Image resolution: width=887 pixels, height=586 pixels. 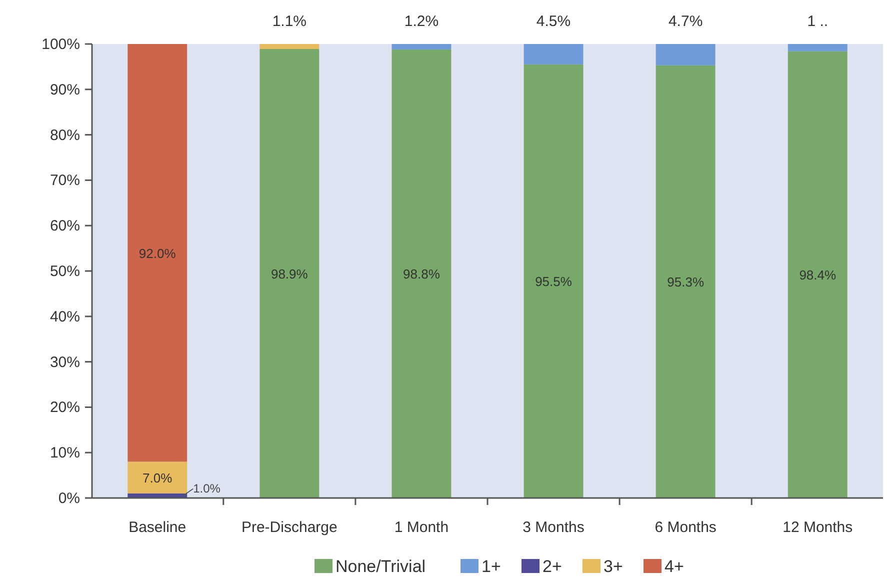 What do you see at coordinates (553, 527) in the screenshot?
I see `x-tick-label: 3 Months` at bounding box center [553, 527].